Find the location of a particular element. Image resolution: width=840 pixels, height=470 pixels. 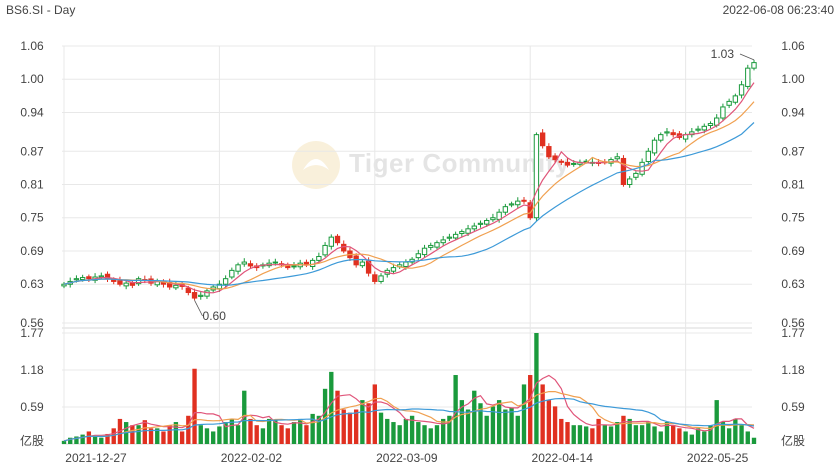

volume-ma20-line is located at coordinates (409, 419).